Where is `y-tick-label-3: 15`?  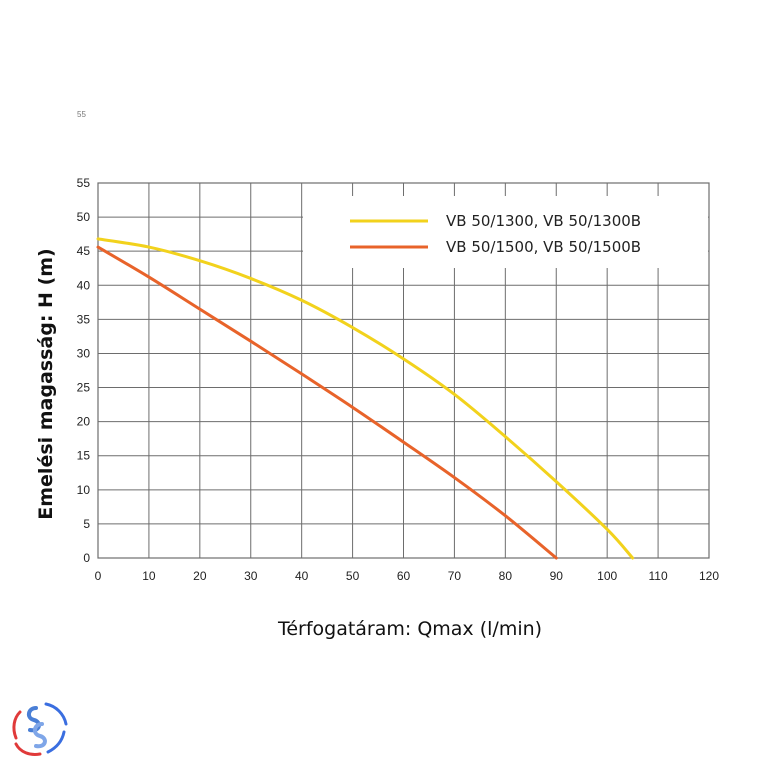 y-tick-label-3: 15 is located at coordinates (84, 456).